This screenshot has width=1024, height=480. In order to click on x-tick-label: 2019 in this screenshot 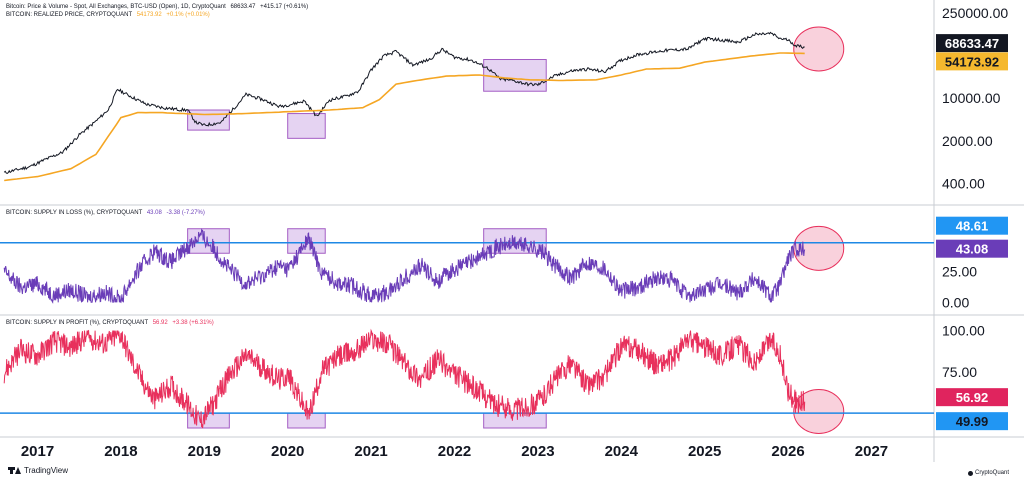, I will do `click(204, 451)`.